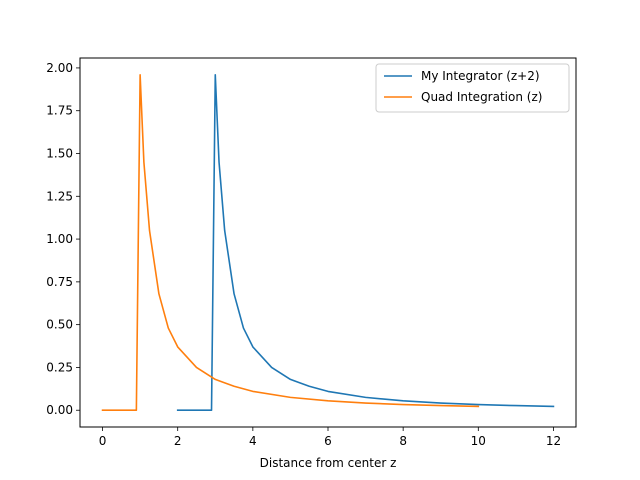 This screenshot has height=480, width=640. What do you see at coordinates (103, 441) in the screenshot?
I see `x-tick-label: 0` at bounding box center [103, 441].